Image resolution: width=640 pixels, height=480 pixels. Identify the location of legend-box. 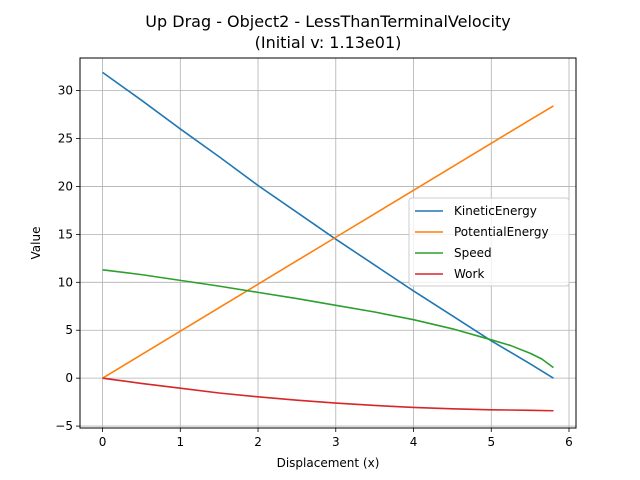
(489, 242).